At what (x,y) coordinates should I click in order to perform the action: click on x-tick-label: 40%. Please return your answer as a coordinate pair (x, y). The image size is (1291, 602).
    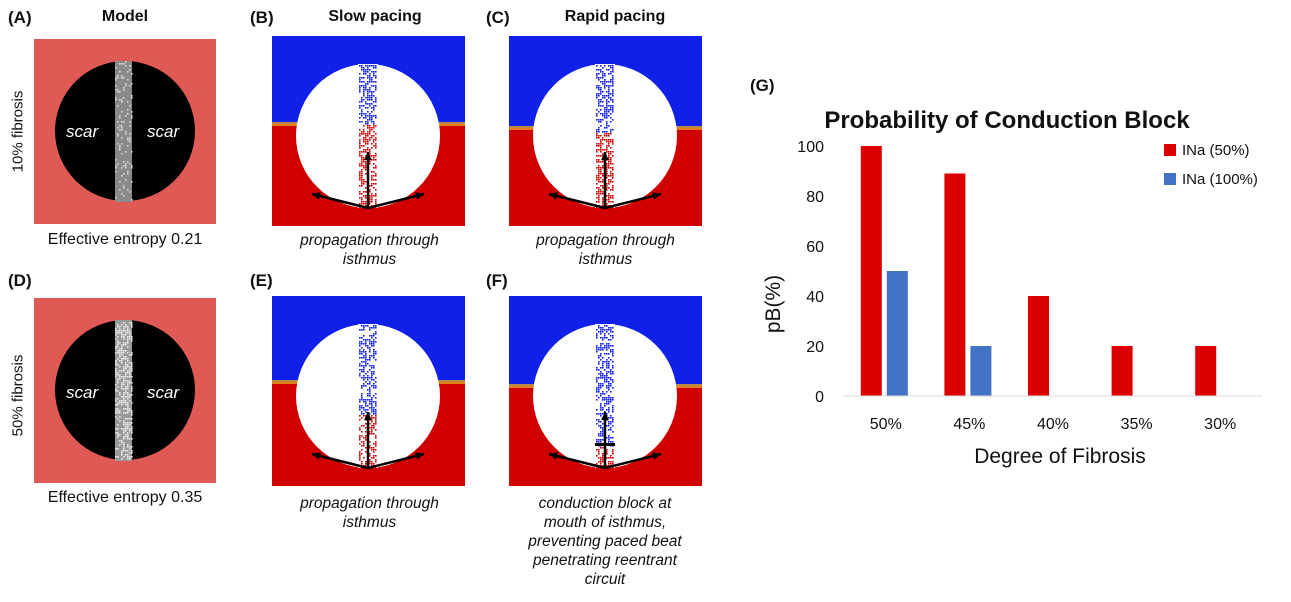
    Looking at the image, I should click on (1053, 424).